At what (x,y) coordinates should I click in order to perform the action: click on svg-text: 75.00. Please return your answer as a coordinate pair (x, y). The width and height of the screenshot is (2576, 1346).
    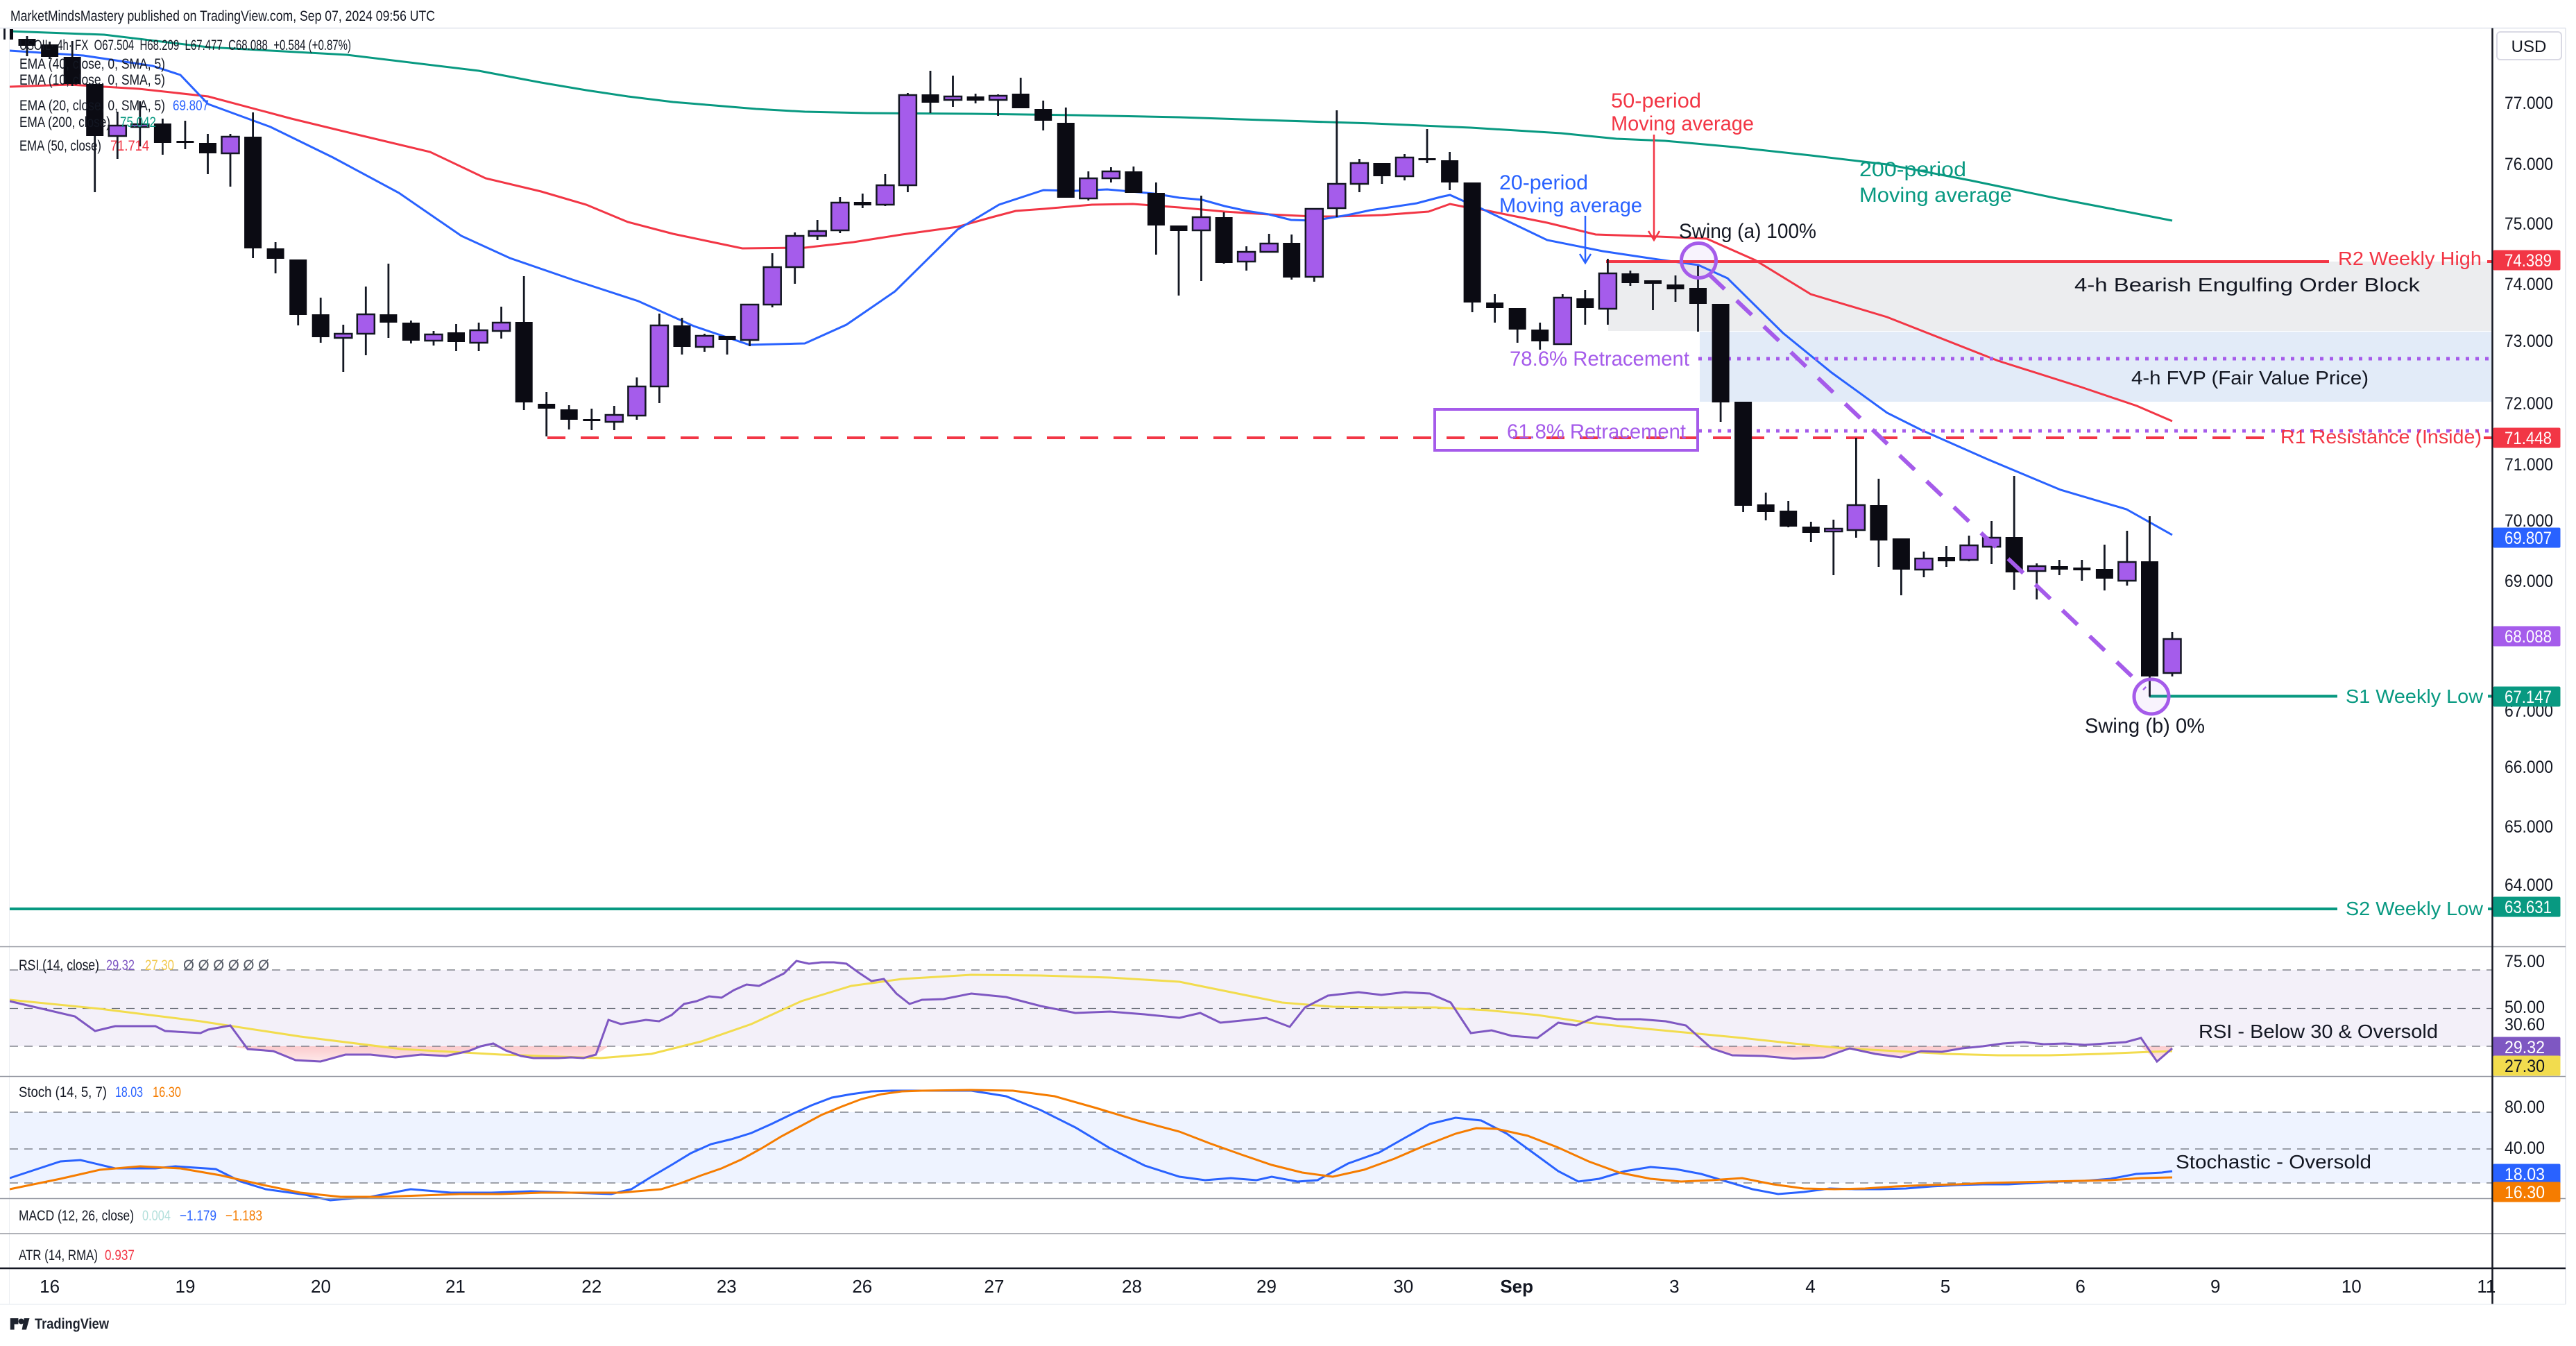
    Looking at the image, I should click on (2525, 961).